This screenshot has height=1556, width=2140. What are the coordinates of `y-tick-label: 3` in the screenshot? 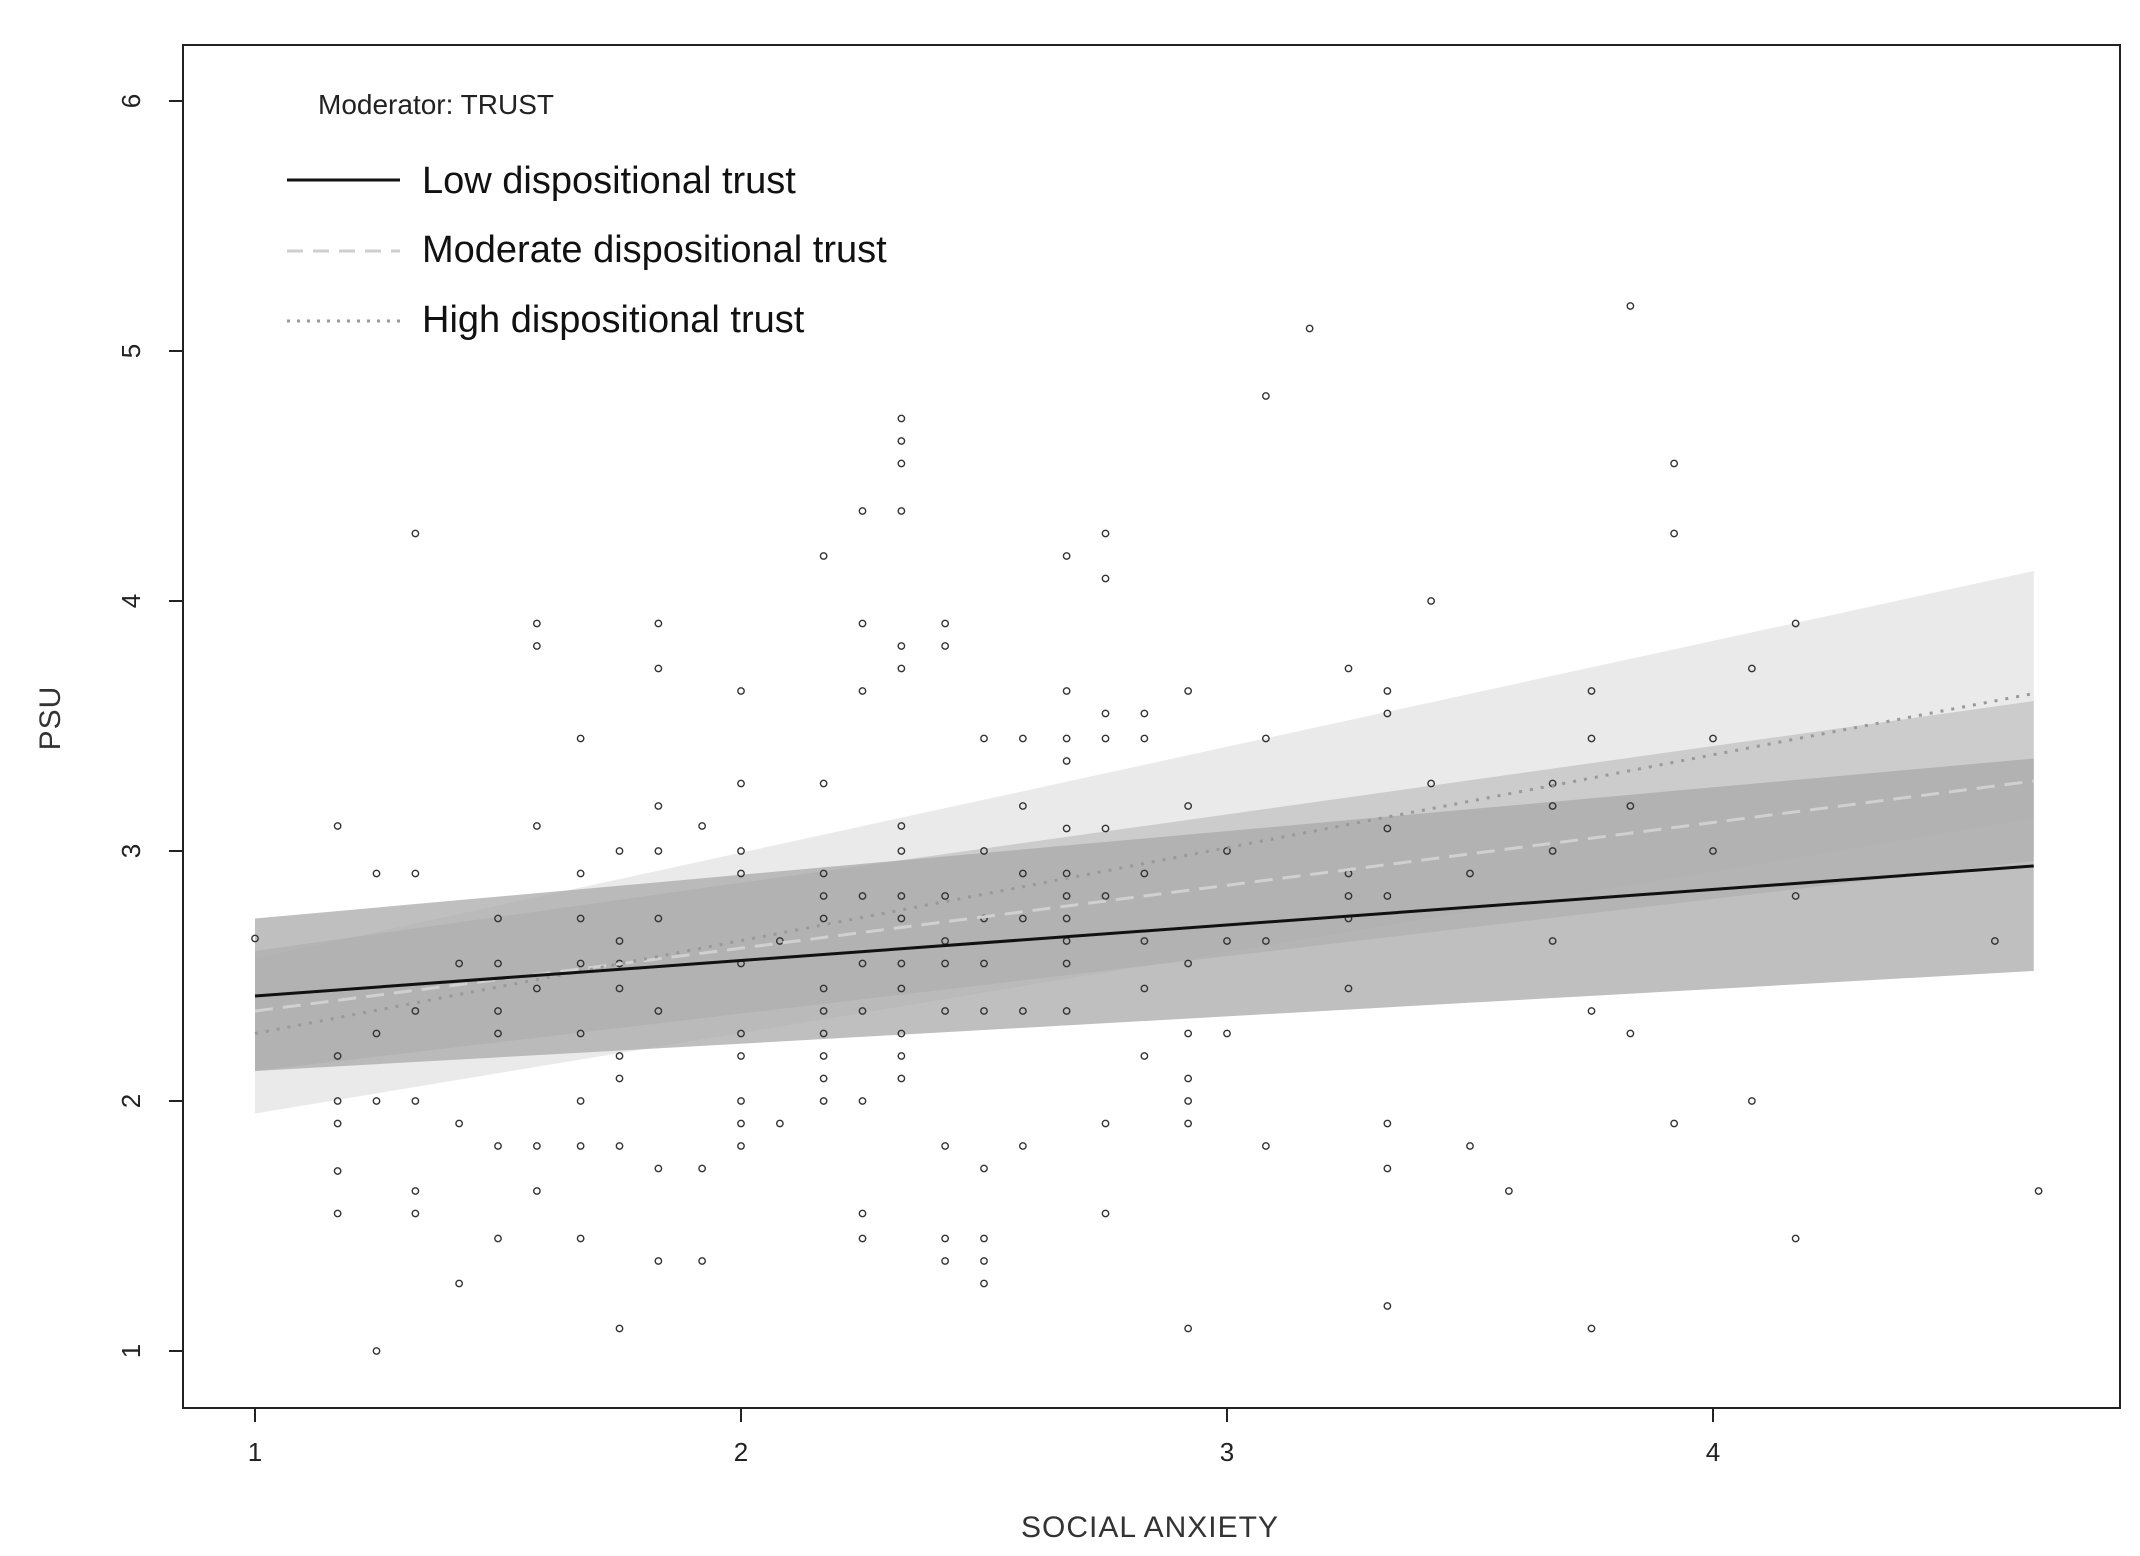 It's located at (131, 851).